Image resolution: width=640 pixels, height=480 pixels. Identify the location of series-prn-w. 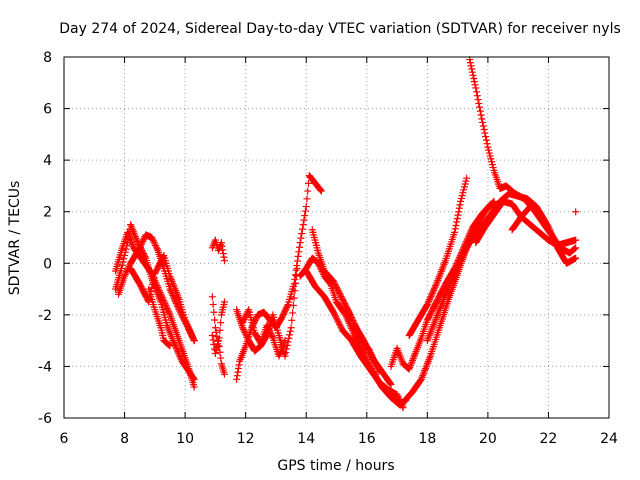
(576, 212).